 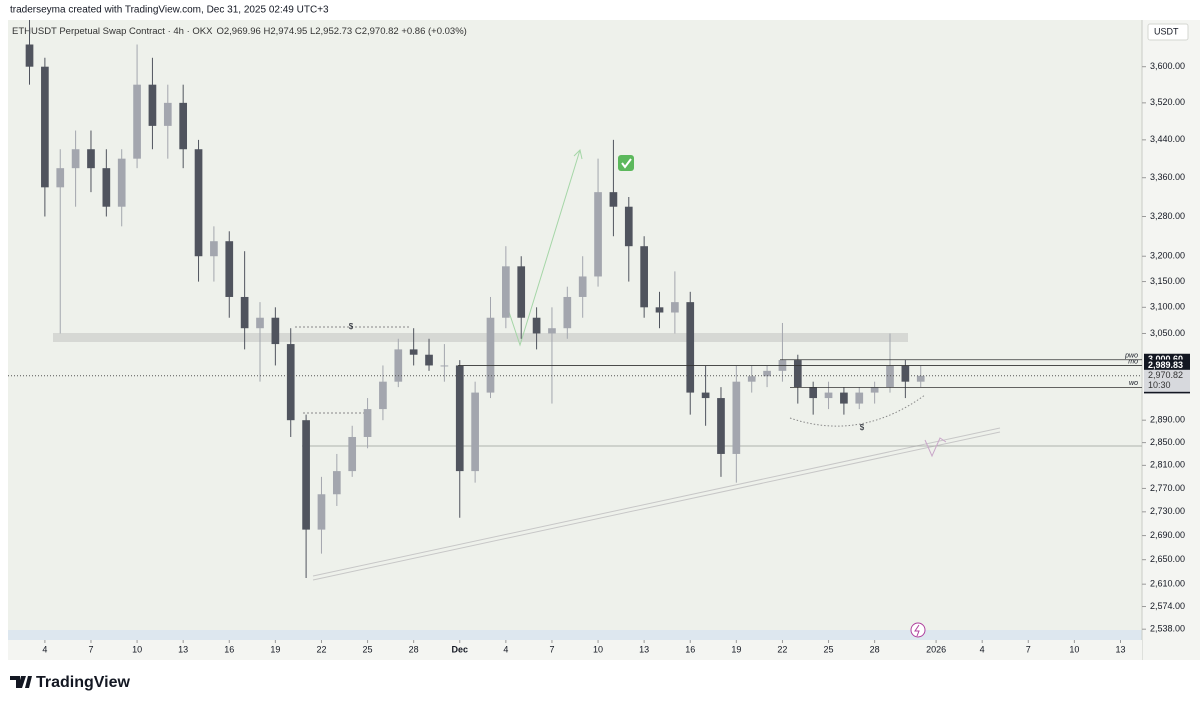 I want to click on currency-box, so click(x=1168, y=32).